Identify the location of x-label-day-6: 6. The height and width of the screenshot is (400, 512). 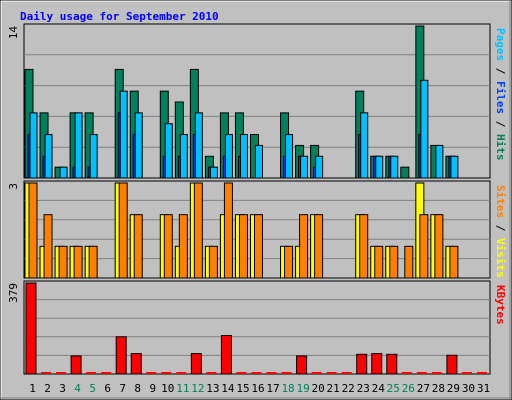
(107, 388).